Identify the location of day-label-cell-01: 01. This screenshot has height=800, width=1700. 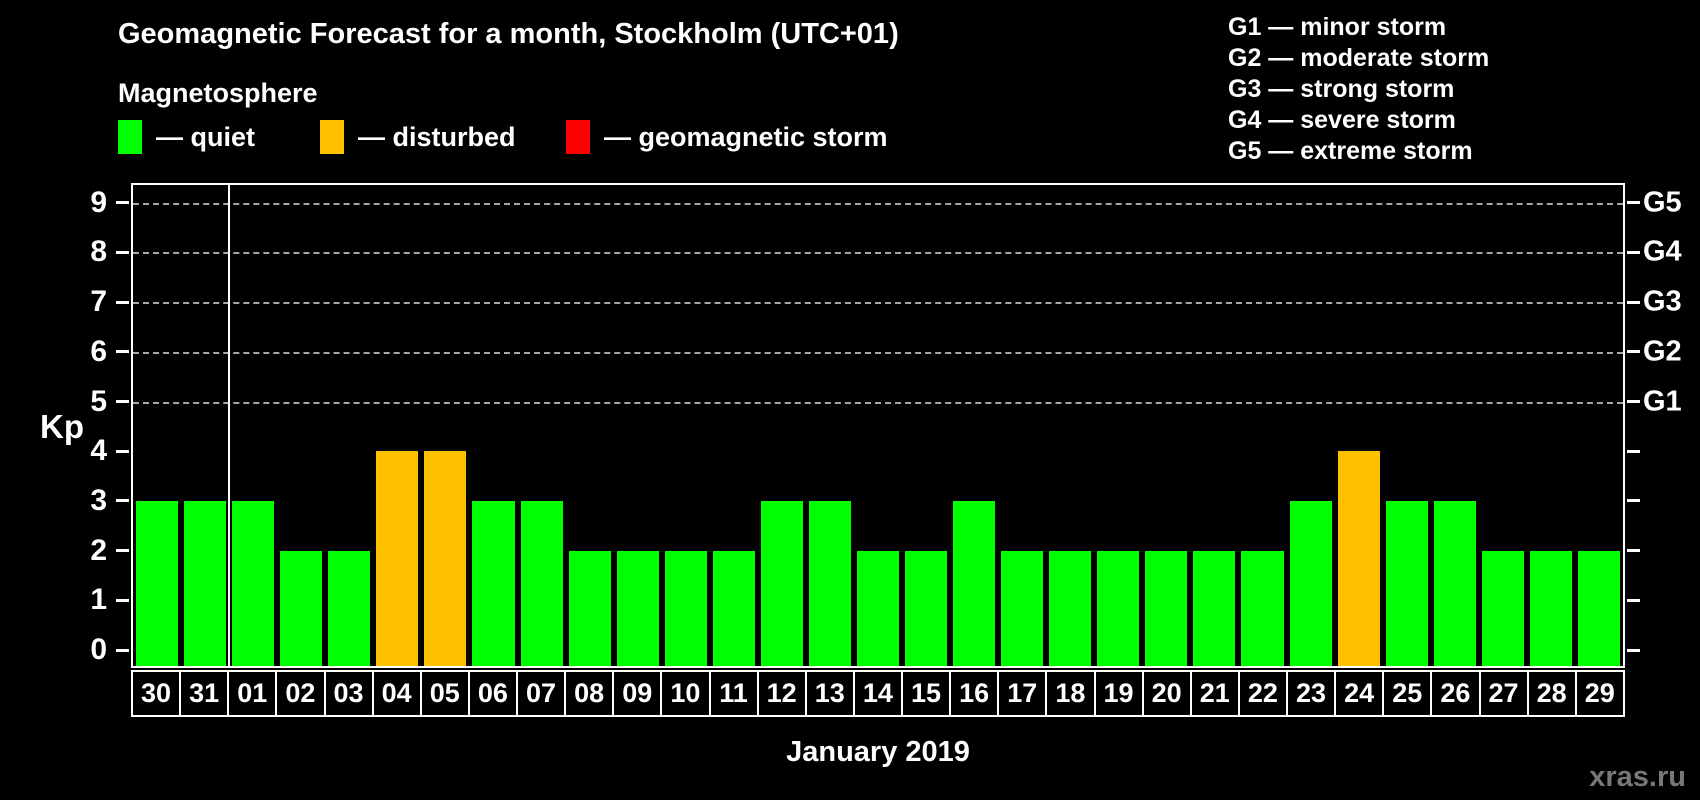
(252, 693).